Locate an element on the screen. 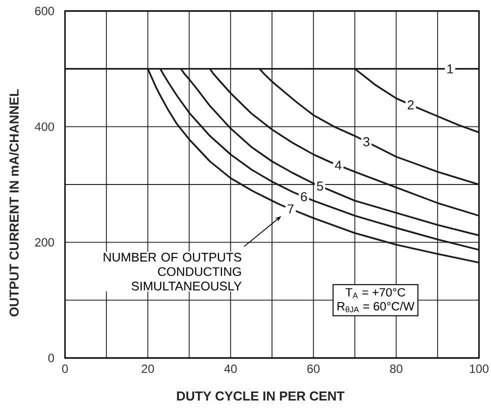 The width and height of the screenshot is (491, 408). series-label: 4 is located at coordinates (338, 165).